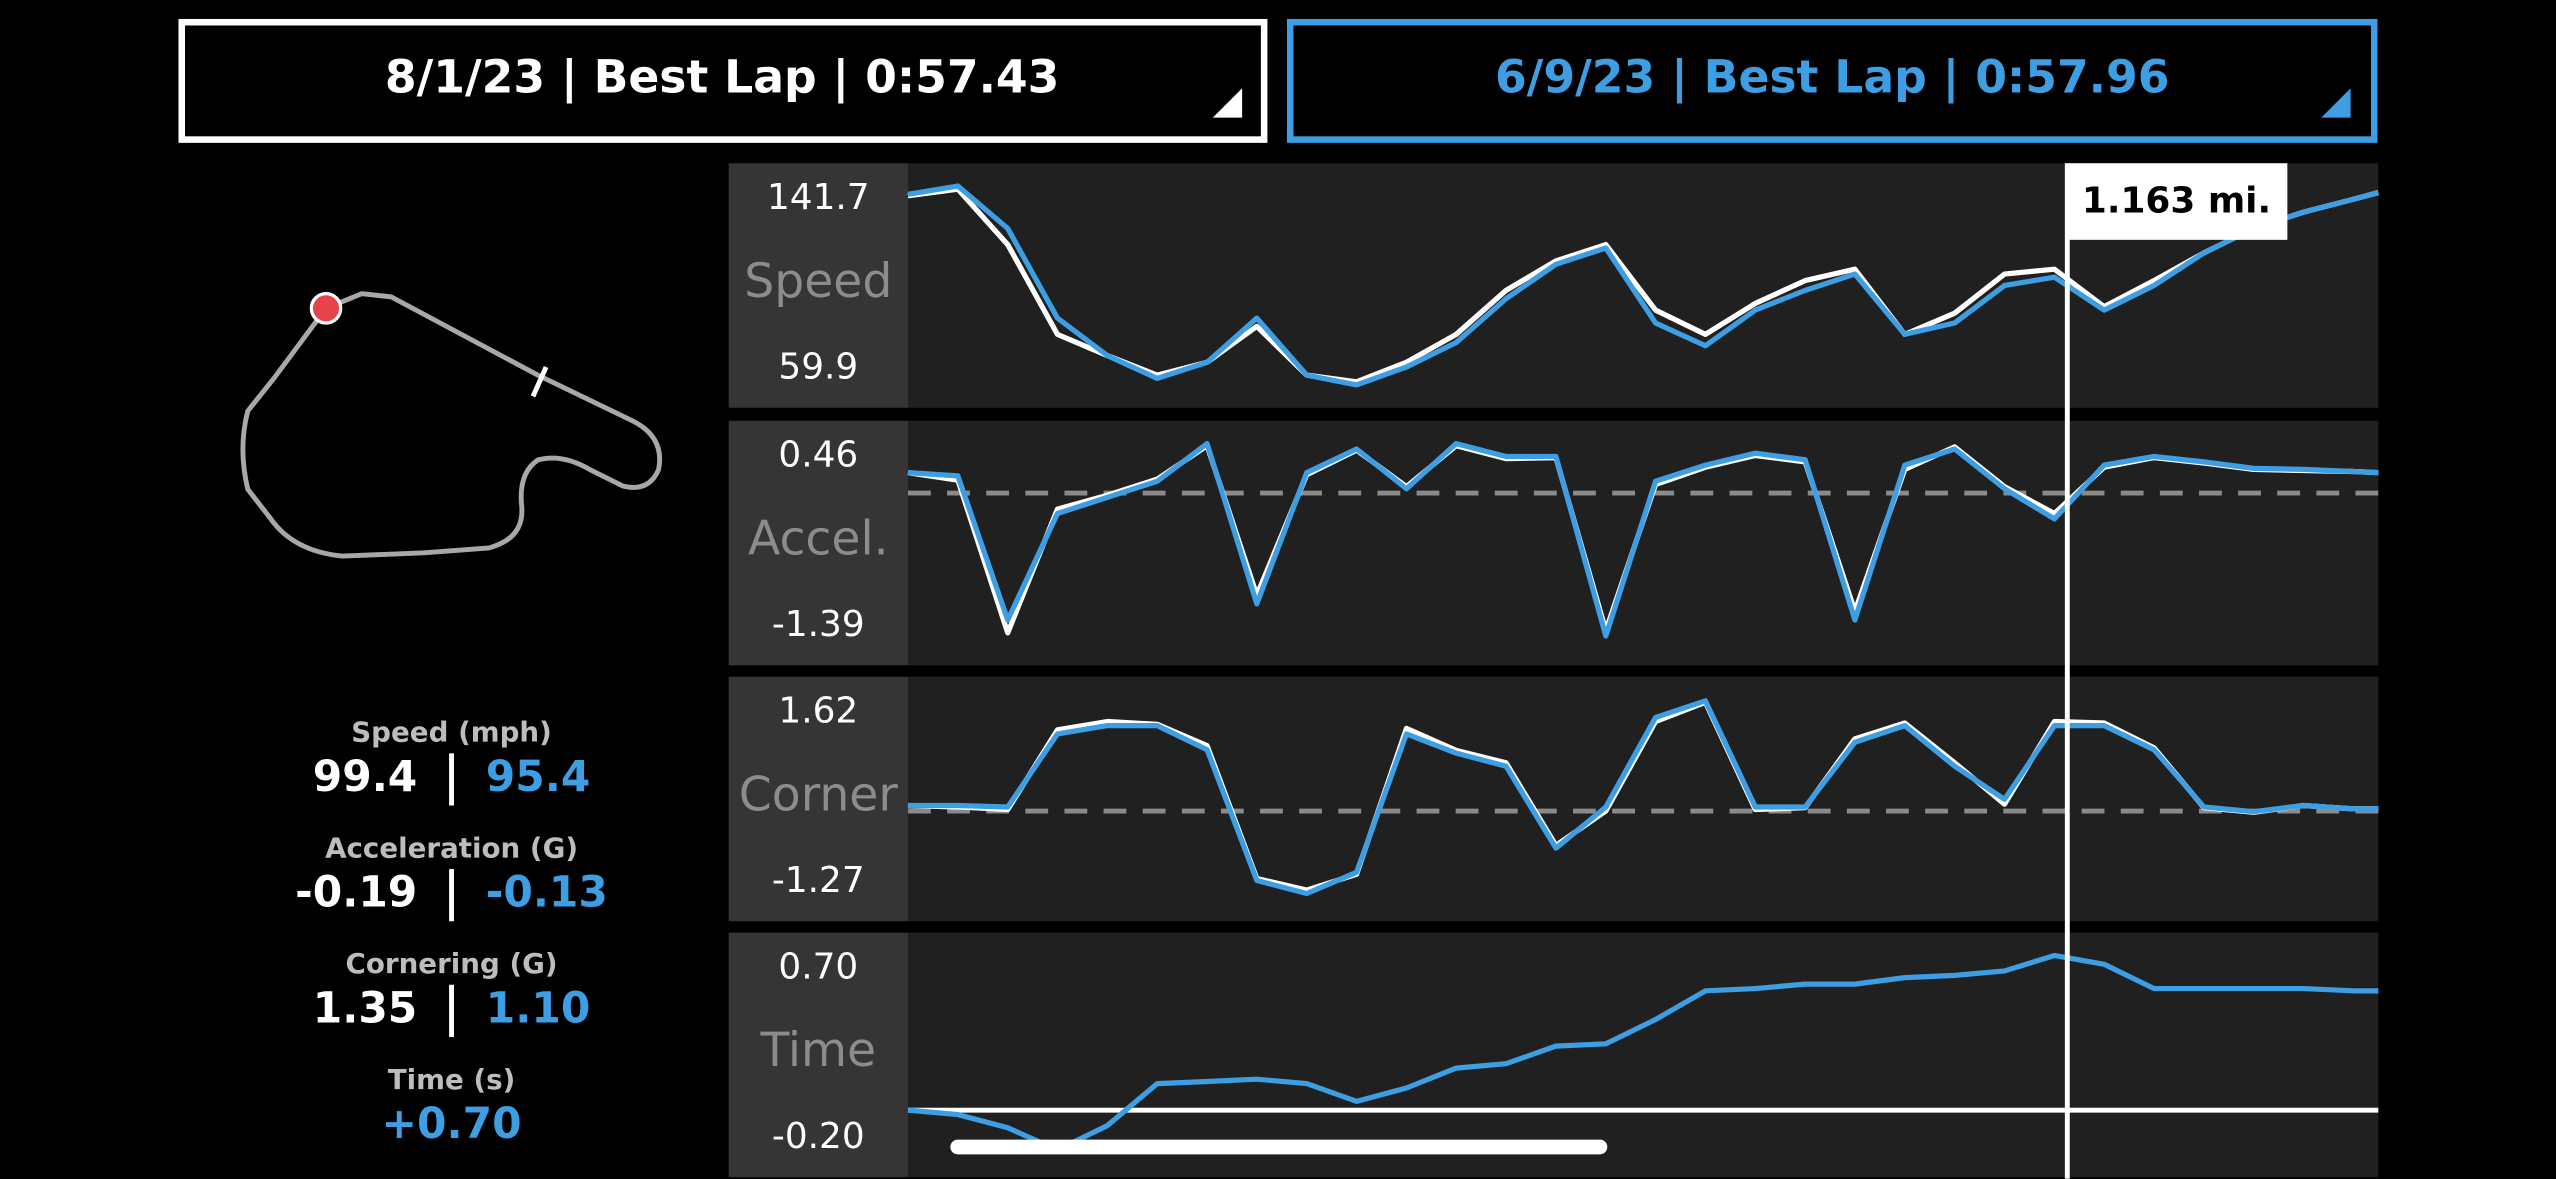  I want to click on chart-label: Corner, so click(819, 794).